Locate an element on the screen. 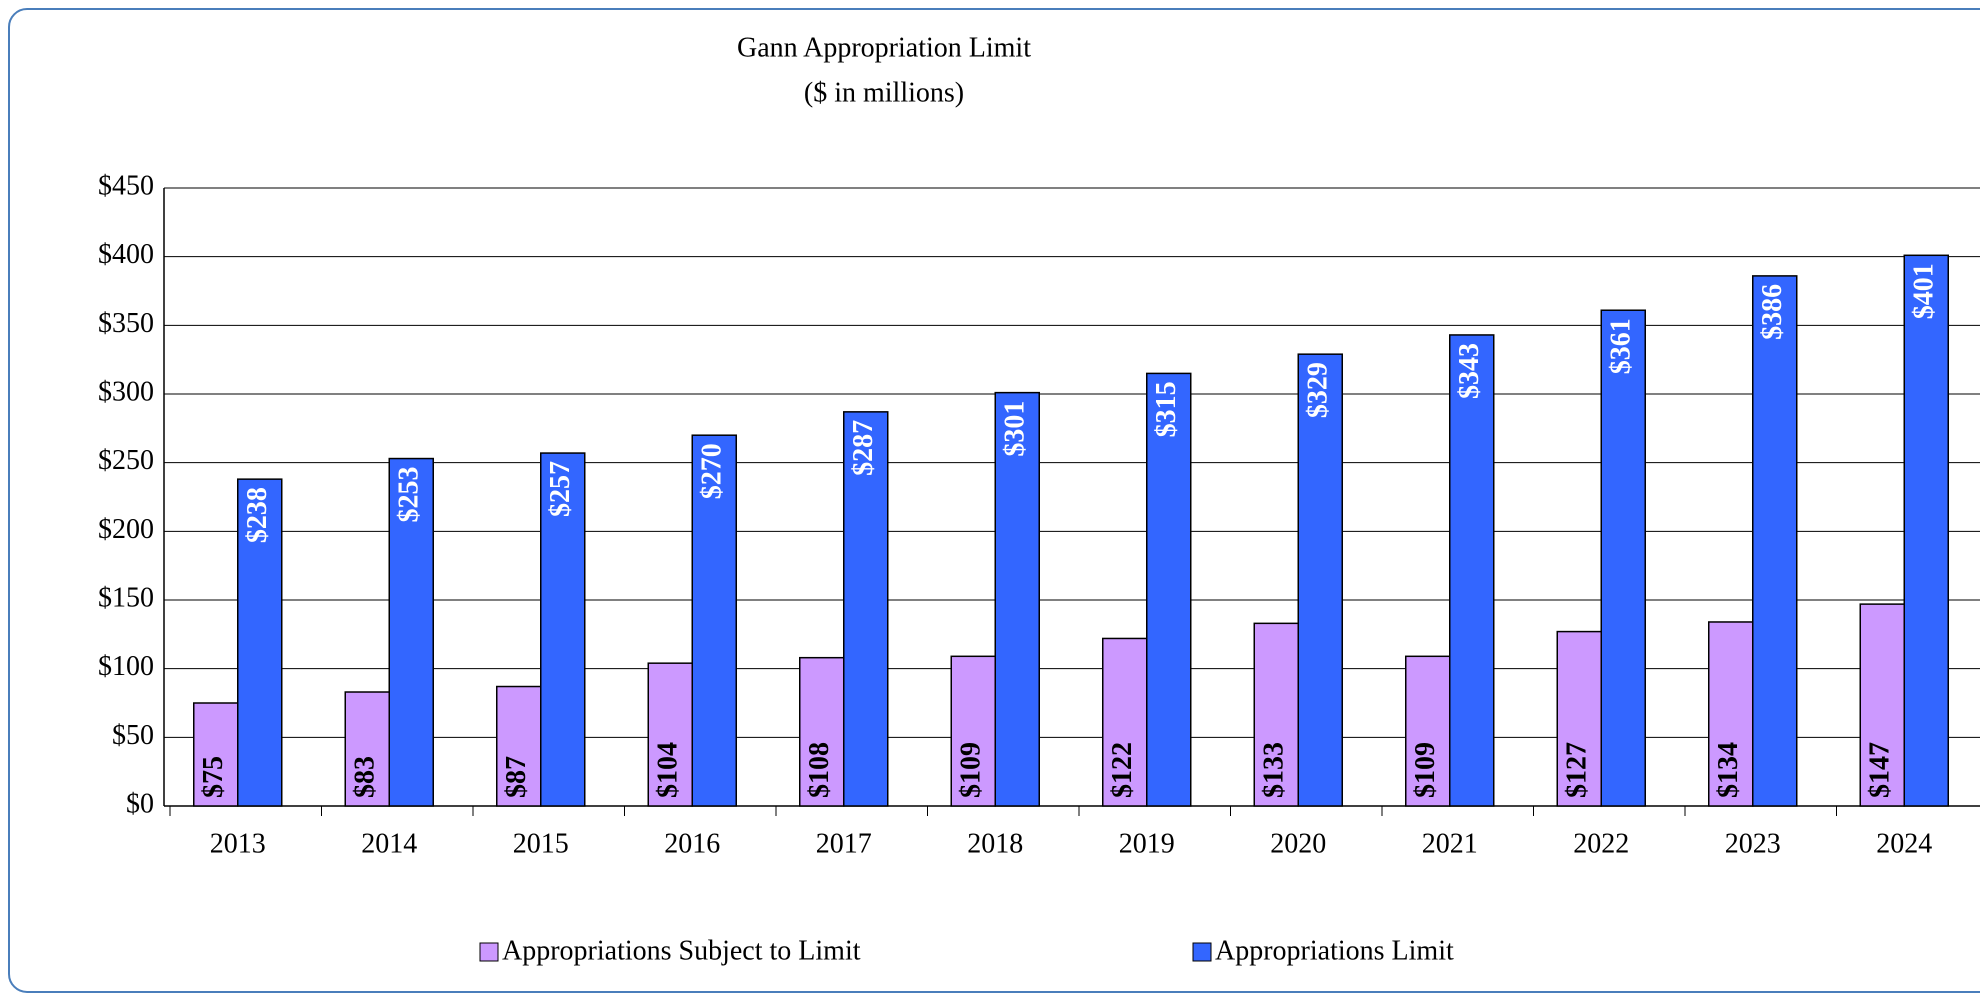  x-tick-label: 2022 is located at coordinates (1601, 843).